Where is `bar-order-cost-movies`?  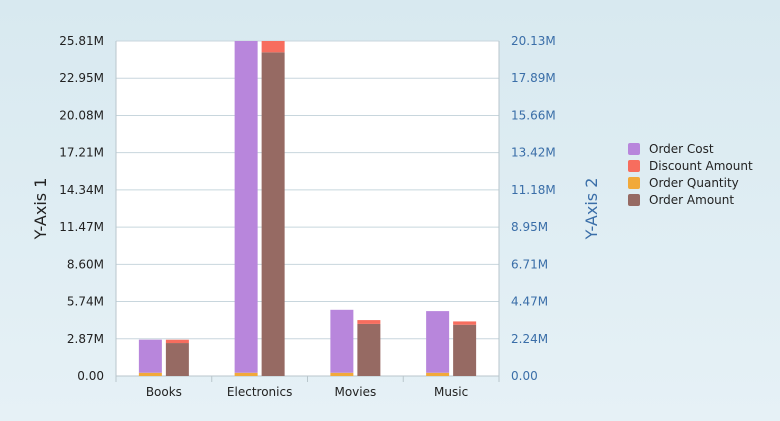 bar-order-cost-movies is located at coordinates (342, 341).